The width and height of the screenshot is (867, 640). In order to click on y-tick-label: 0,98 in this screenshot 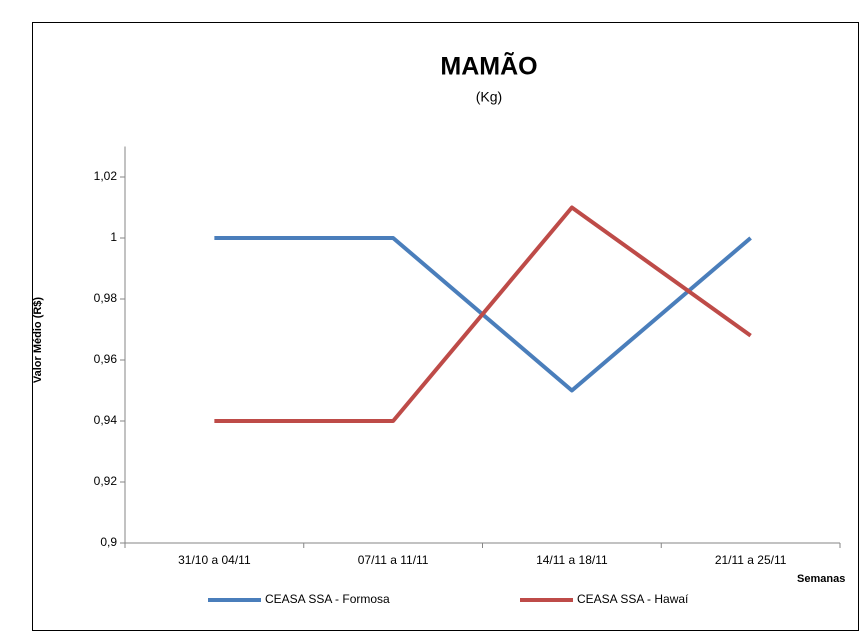, I will do `click(106, 298)`.